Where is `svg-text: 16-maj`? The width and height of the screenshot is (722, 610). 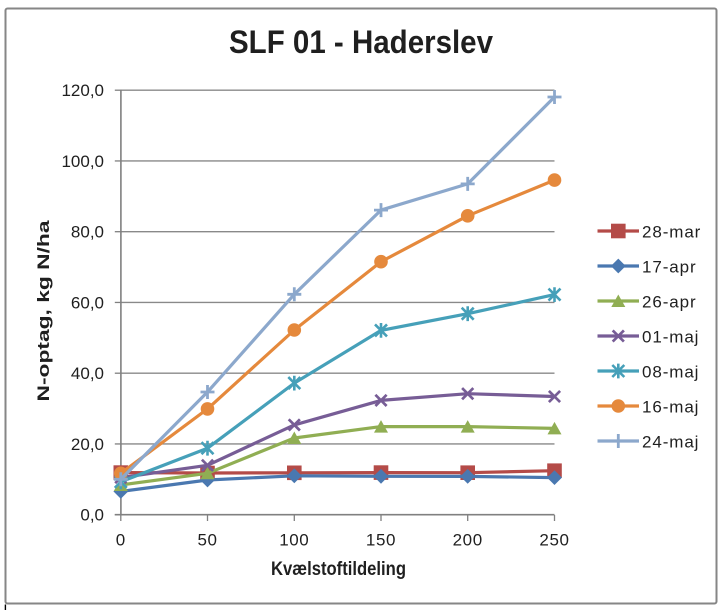 svg-text: 16-maj is located at coordinates (670, 407).